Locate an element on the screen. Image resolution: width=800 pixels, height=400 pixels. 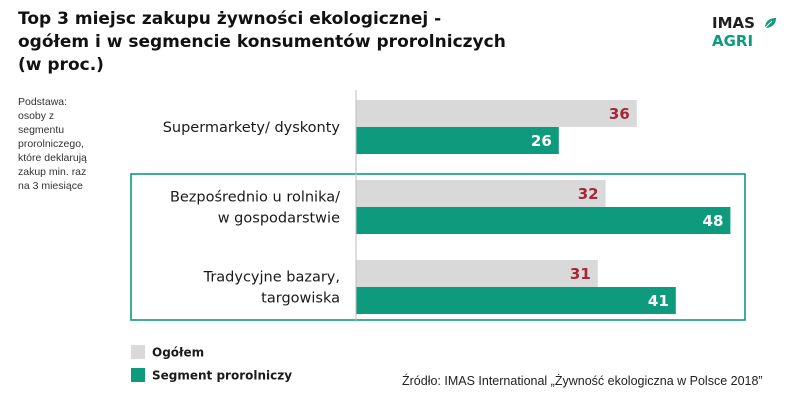
basis-line: prorolniczego, is located at coordinates (51, 144).